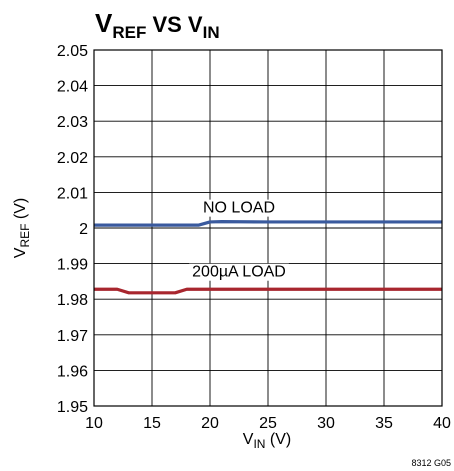 The image size is (454, 471). Describe the element at coordinates (72, 158) in the screenshot. I see `y-tick-label: 2.02` at that location.